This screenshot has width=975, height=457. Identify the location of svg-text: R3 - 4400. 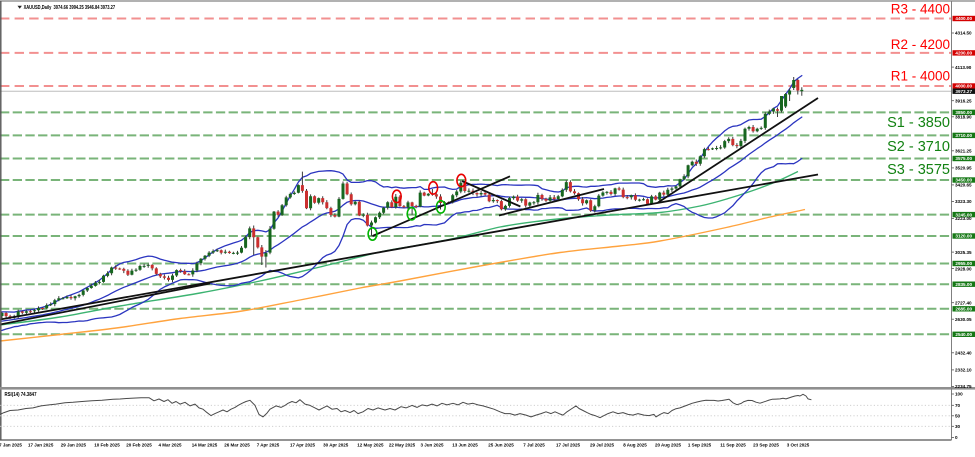
(920, 9).